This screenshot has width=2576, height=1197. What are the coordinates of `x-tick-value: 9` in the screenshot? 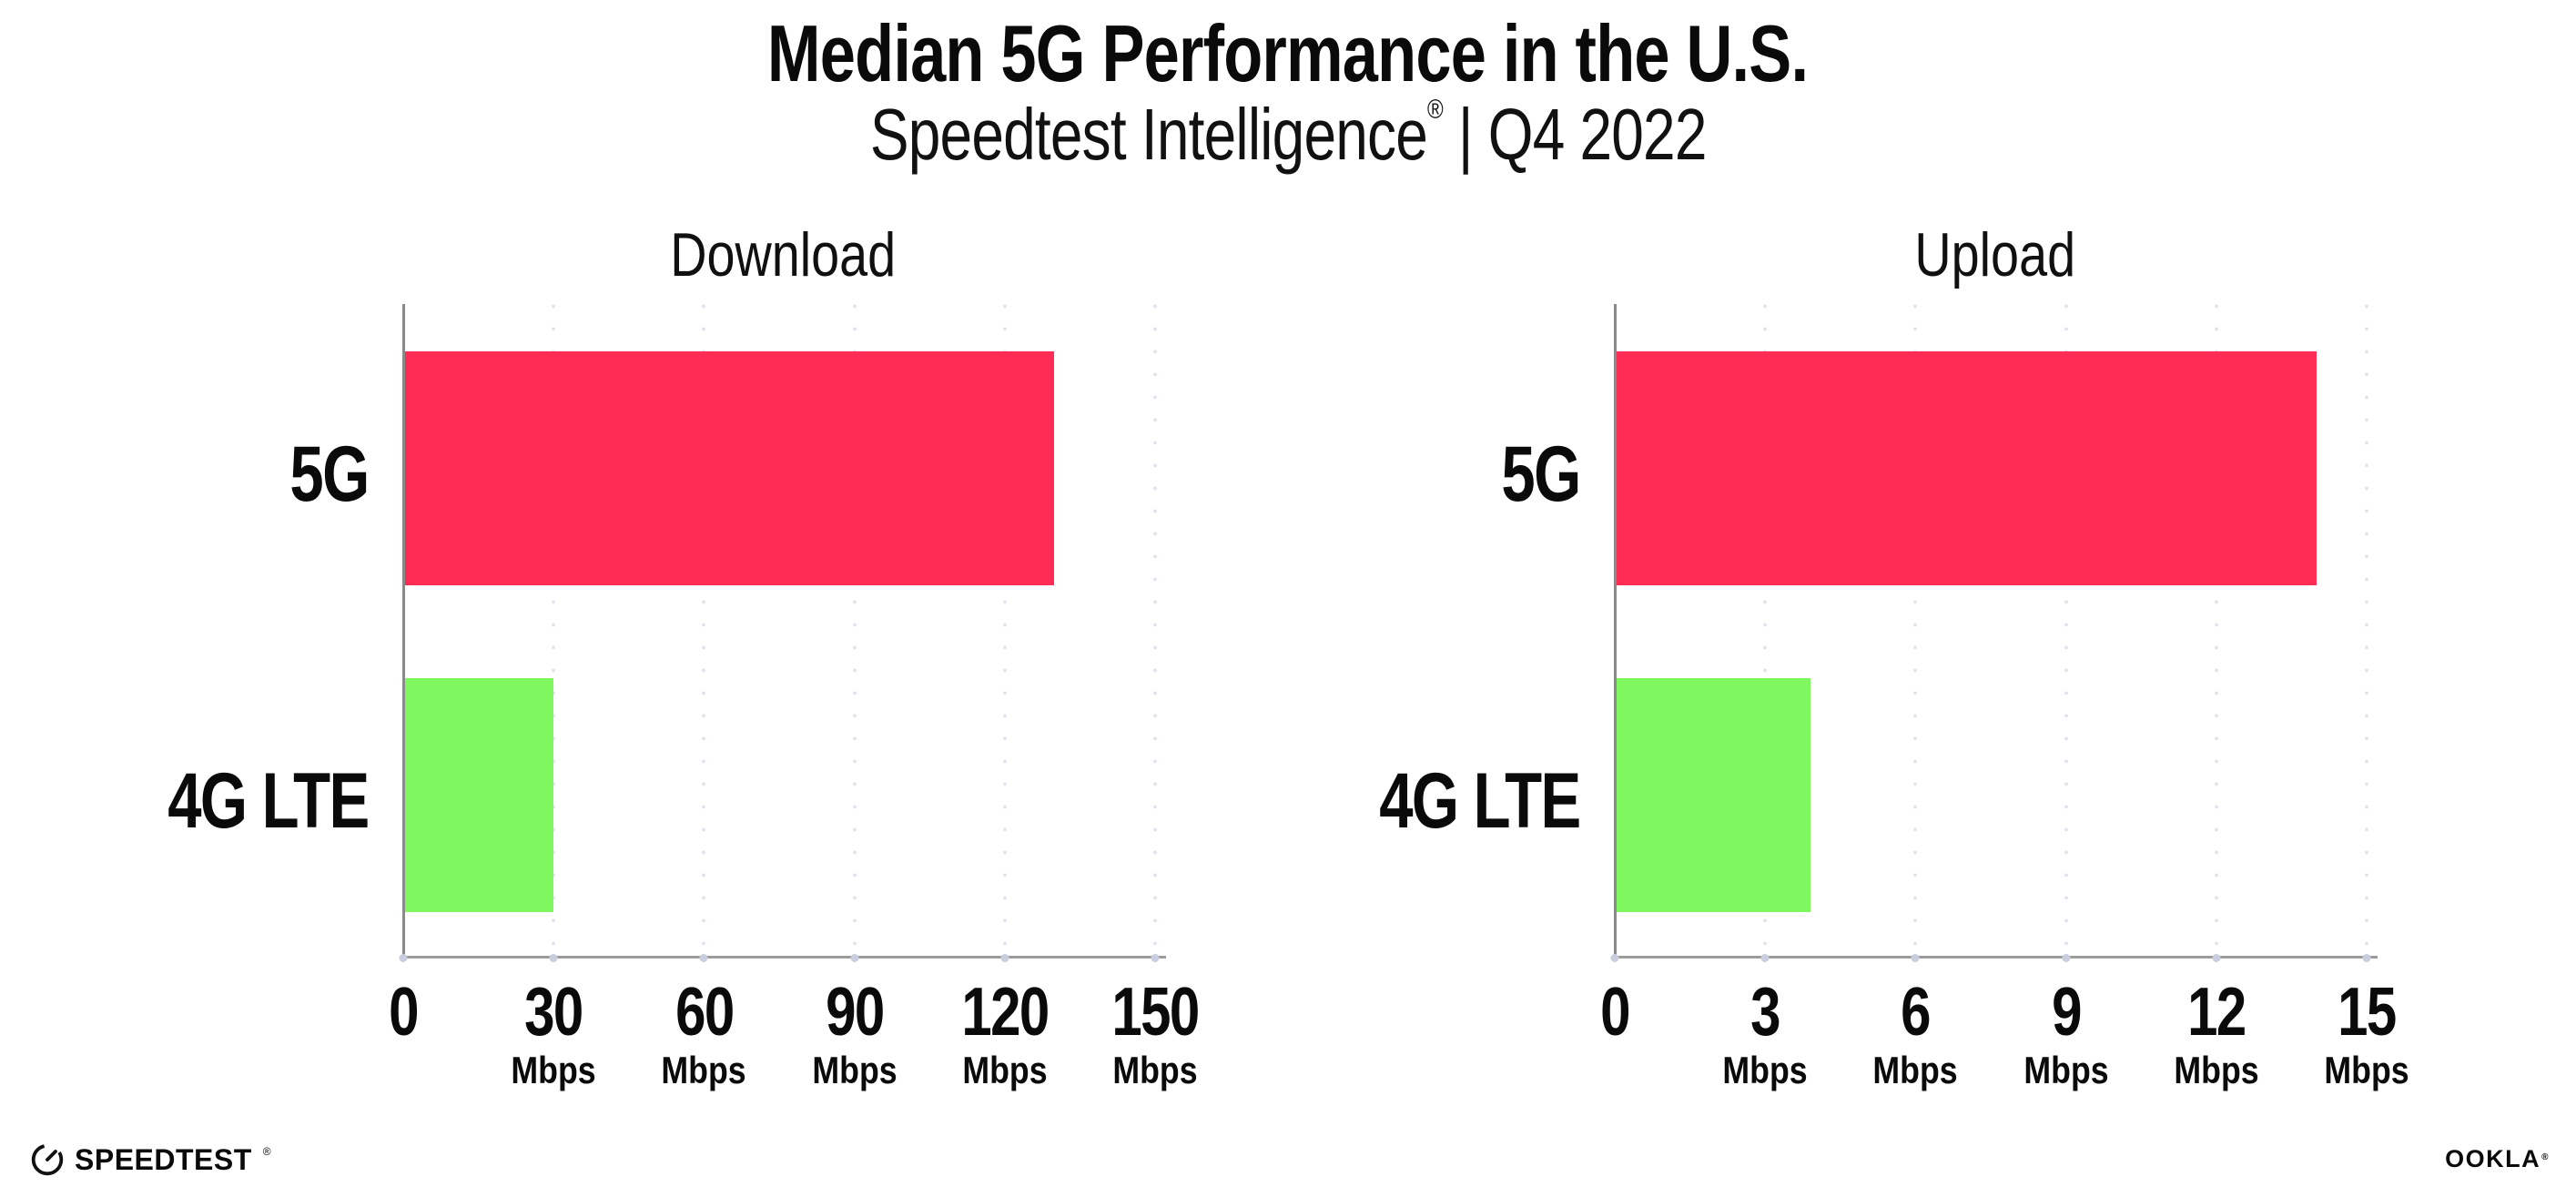 It's located at (2066, 1011).